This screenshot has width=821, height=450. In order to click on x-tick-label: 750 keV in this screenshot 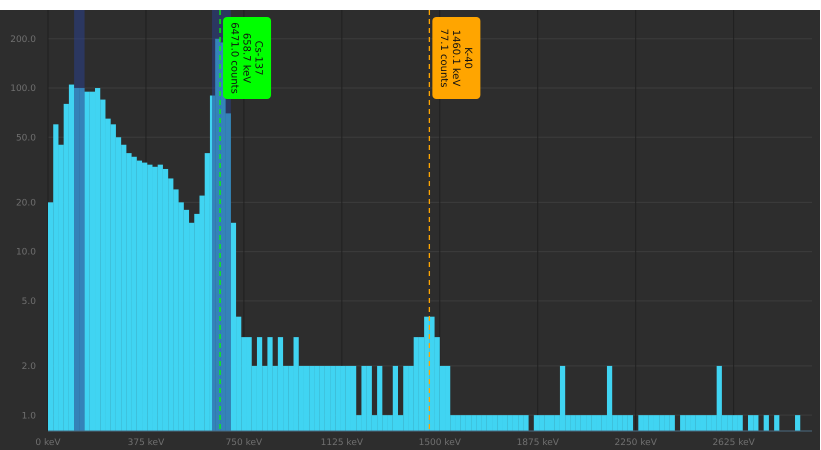, I will do `click(245, 443)`.